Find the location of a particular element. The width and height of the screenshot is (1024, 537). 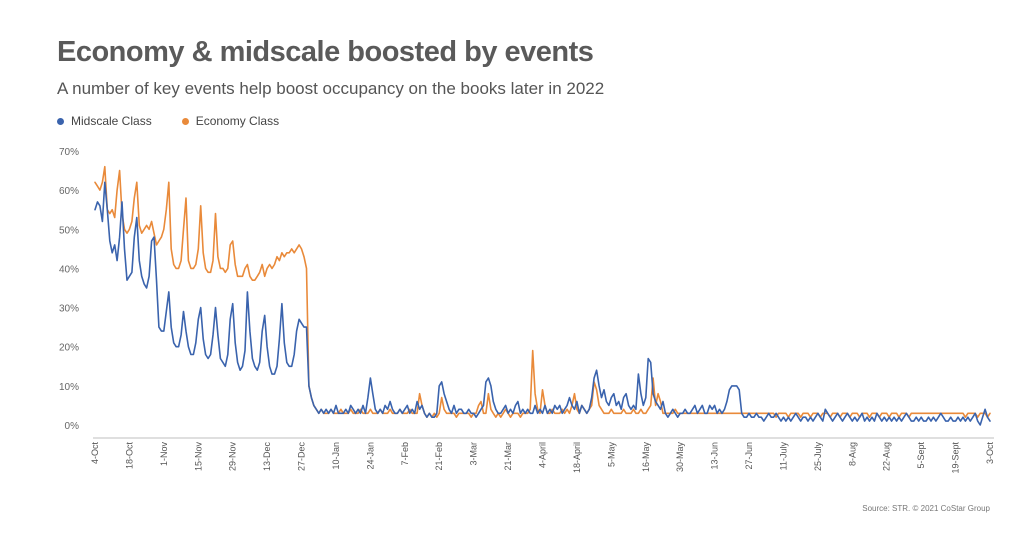

x-tick-label: 3-Oct is located at coordinates (990, 453).